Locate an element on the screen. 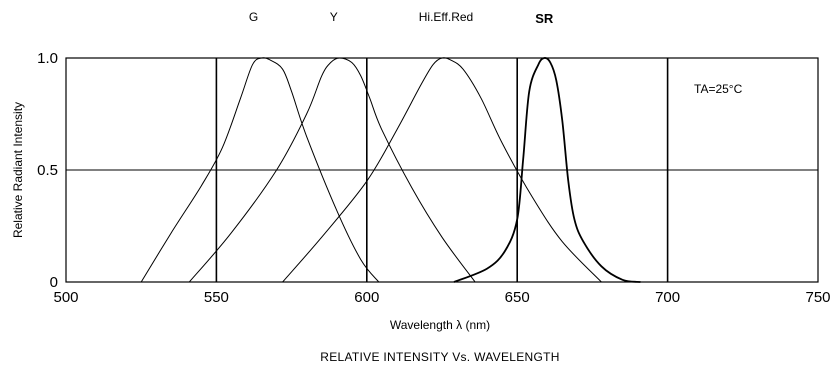 The image size is (832, 369). x-tick-label-600: 600 is located at coordinates (366, 297).